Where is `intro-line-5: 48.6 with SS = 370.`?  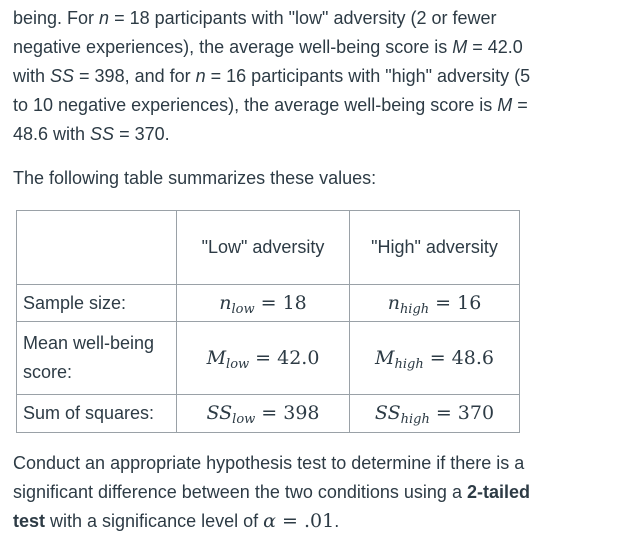
intro-line-5: 48.6 with SS = 370. is located at coordinates (91, 134).